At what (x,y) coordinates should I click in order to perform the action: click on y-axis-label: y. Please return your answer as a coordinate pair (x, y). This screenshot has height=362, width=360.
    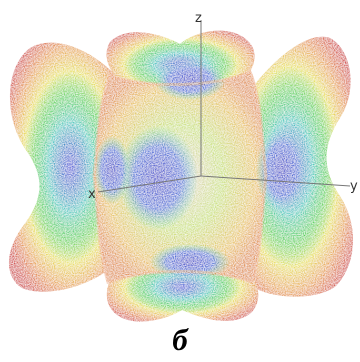
    Looking at the image, I should click on (354, 186).